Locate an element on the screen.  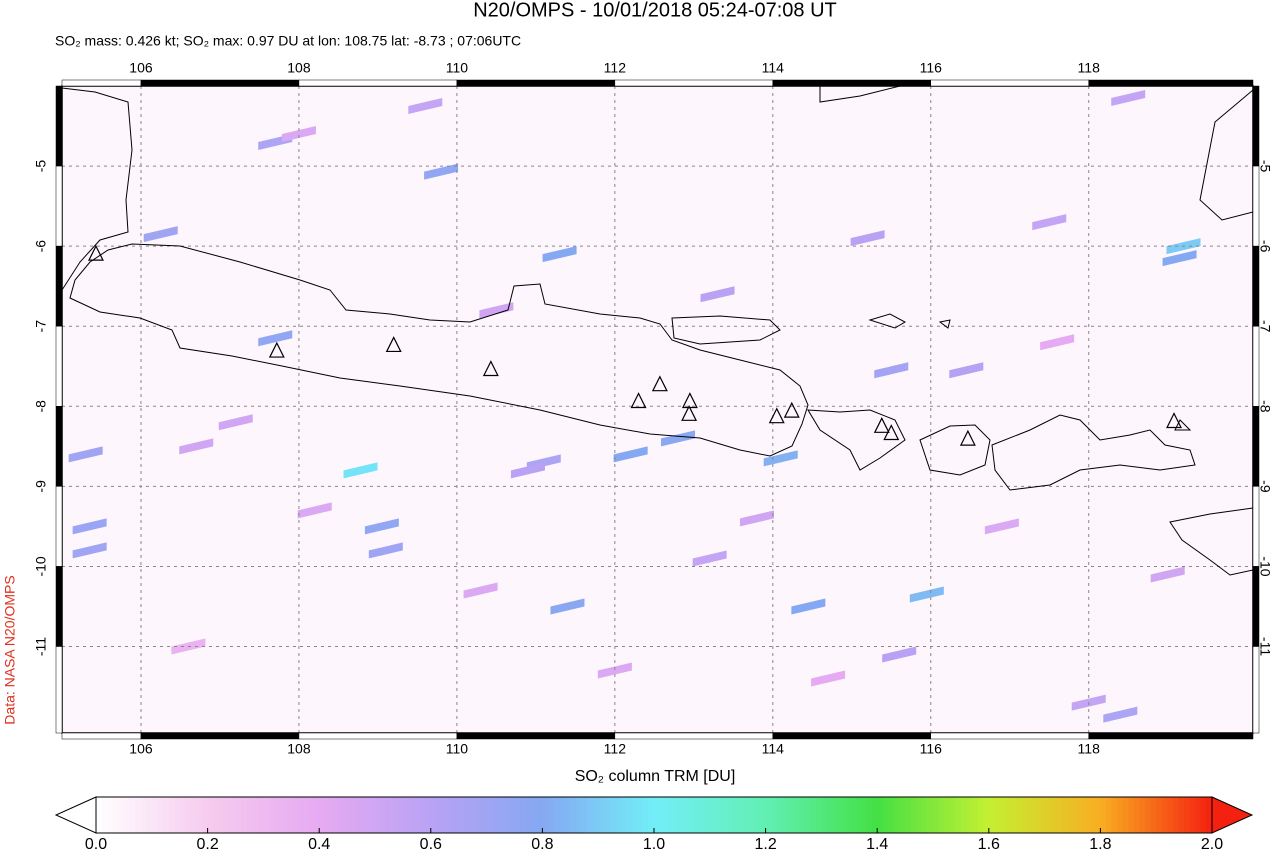
y-tick-label: -7 is located at coordinates (1264, 326).